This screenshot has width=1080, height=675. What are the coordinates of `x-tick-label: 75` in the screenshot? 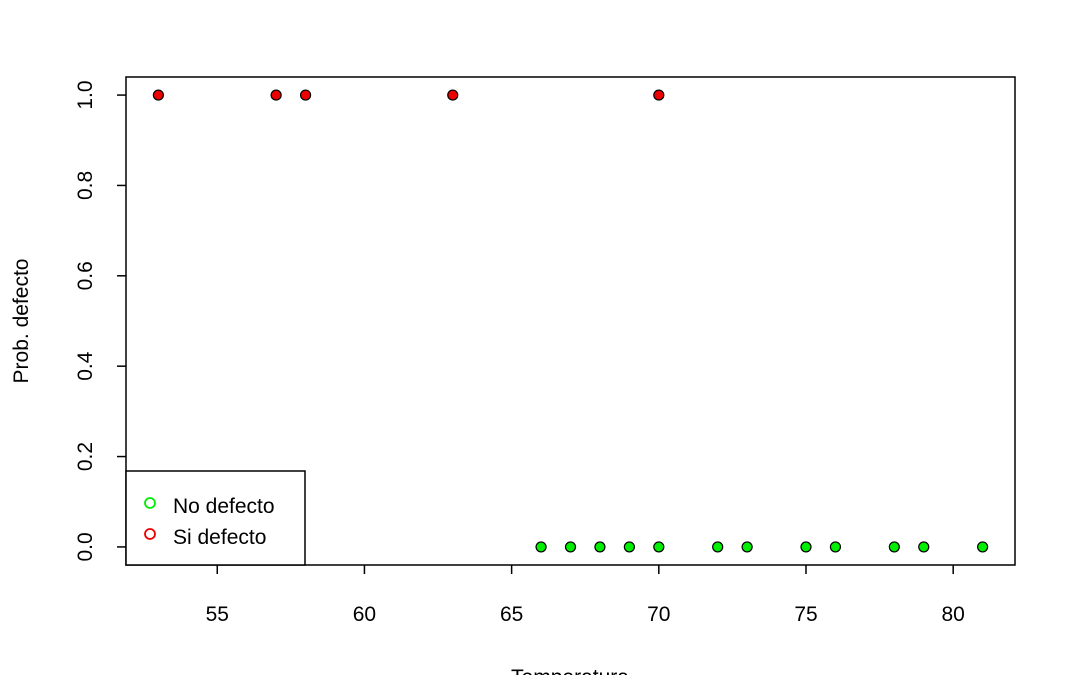 It's located at (805, 614).